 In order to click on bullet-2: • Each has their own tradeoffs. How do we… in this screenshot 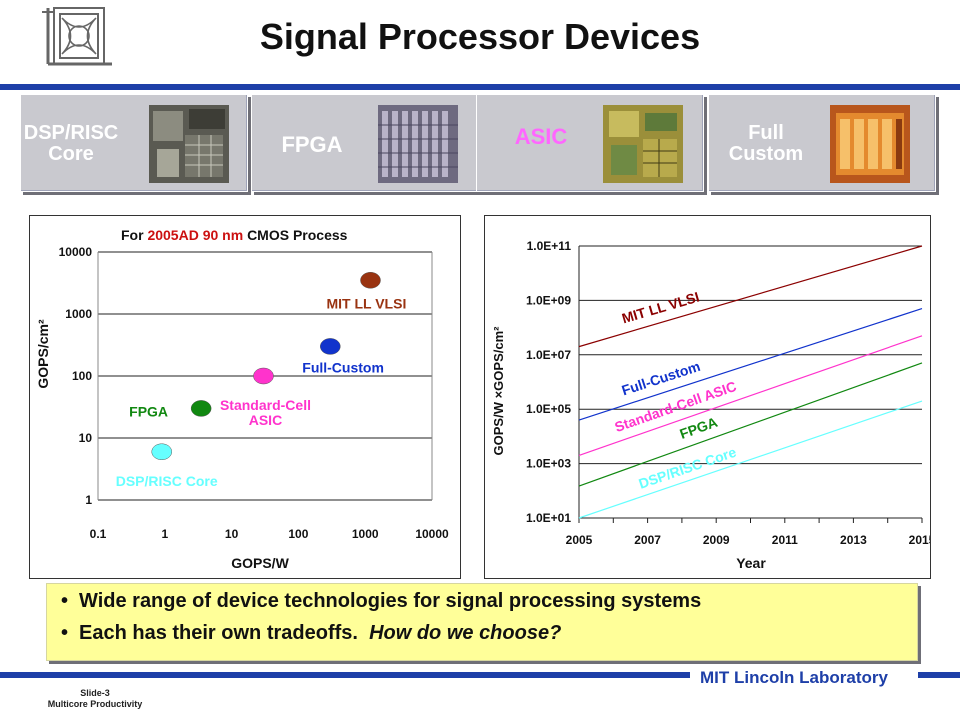, I will do `click(311, 633)`.